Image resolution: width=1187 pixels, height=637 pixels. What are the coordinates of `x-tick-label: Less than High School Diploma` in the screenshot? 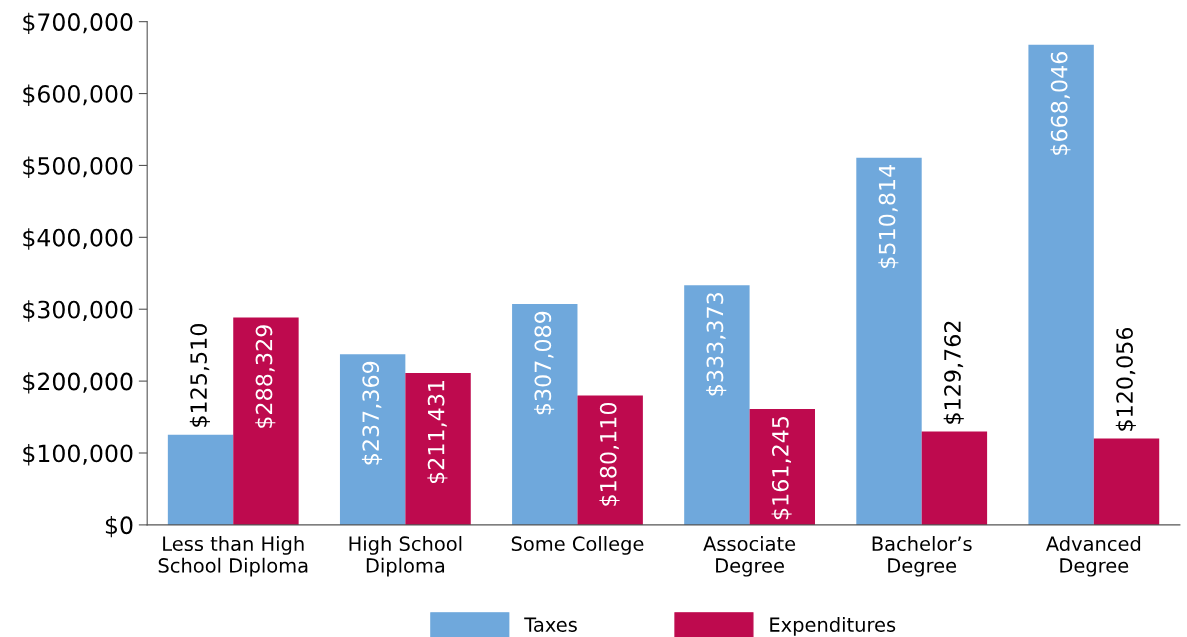 It's located at (233, 556).